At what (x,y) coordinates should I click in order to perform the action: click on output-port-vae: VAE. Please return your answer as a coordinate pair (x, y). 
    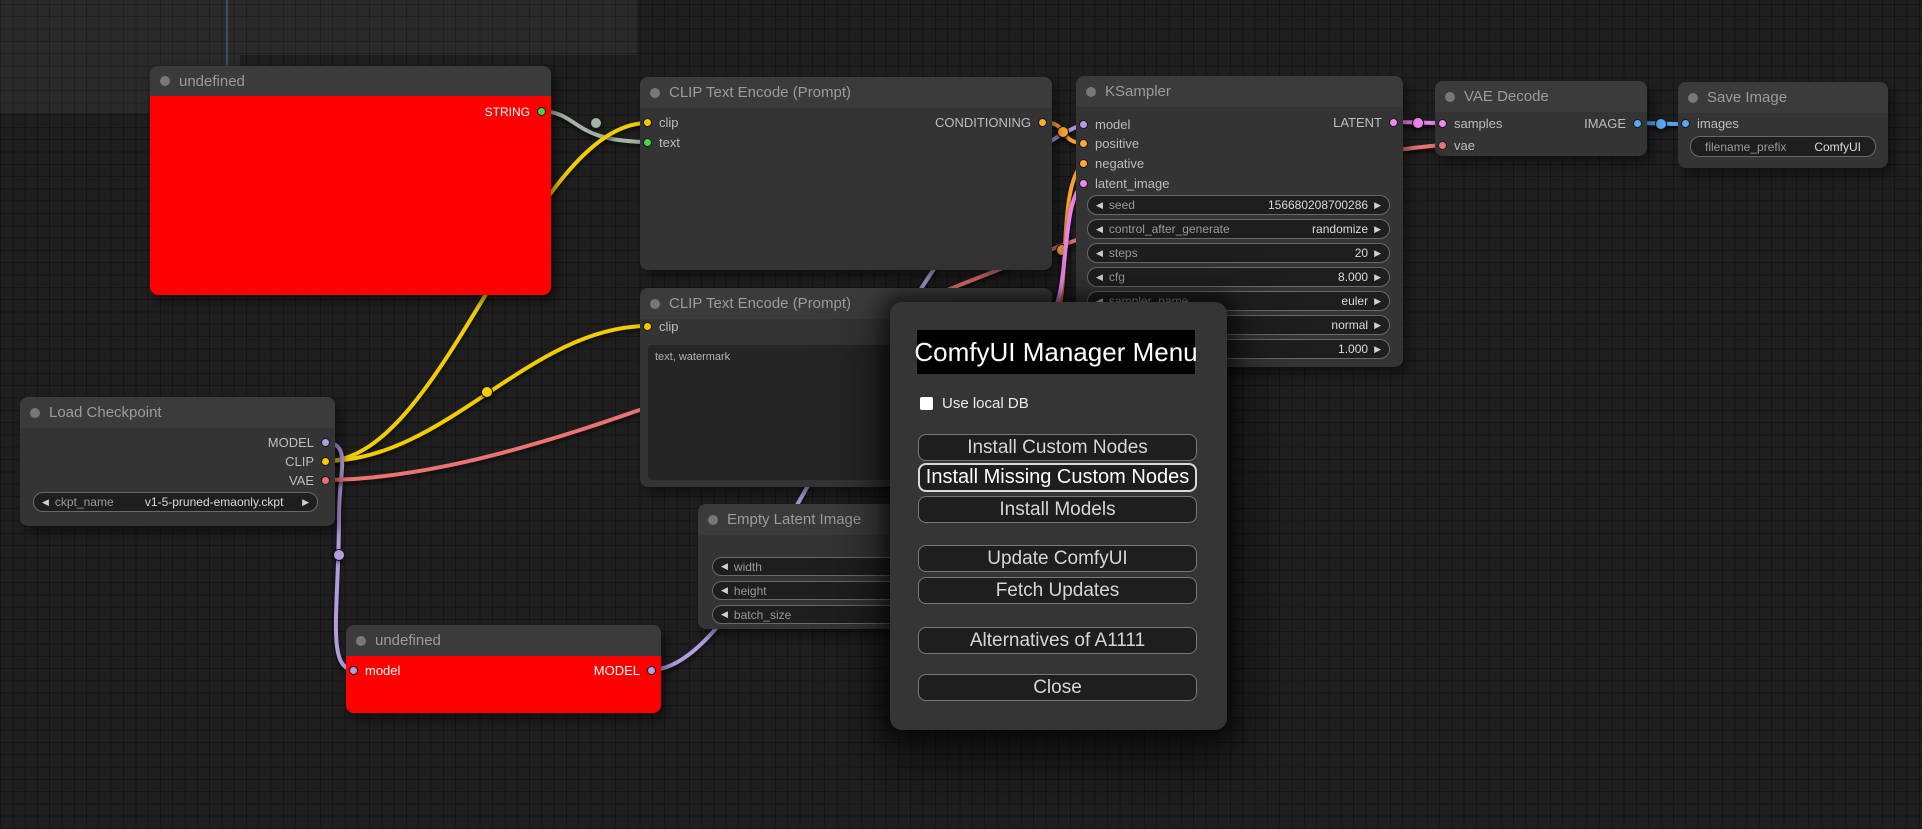
    Looking at the image, I should click on (312, 480).